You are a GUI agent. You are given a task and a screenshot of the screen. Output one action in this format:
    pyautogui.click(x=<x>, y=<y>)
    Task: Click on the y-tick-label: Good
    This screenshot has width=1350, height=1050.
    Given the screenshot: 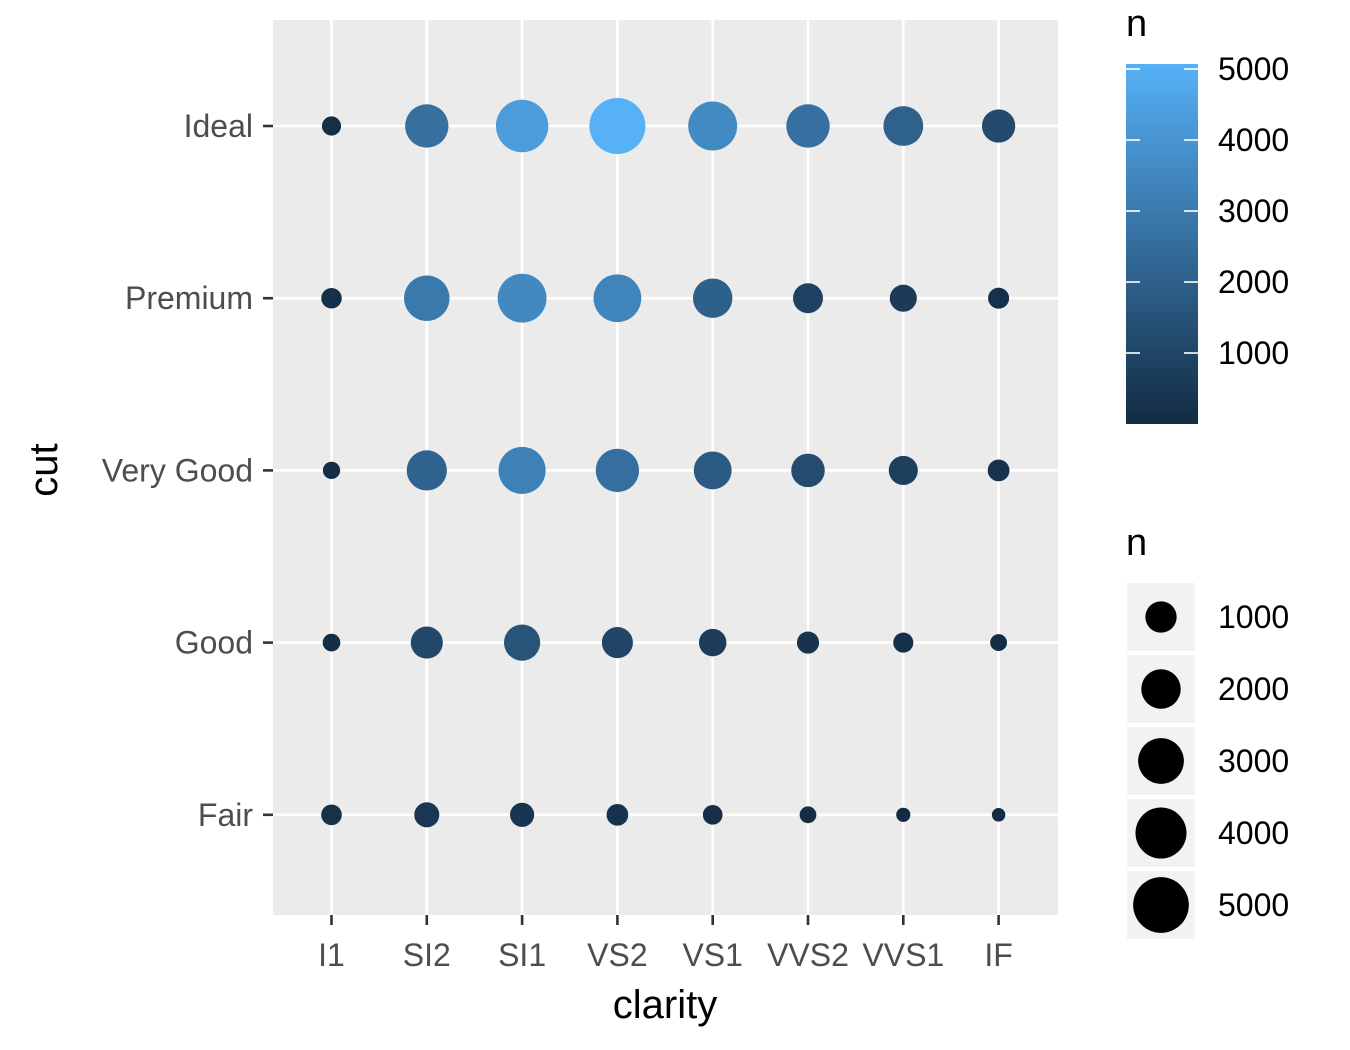 What is the action you would take?
    pyautogui.click(x=214, y=643)
    